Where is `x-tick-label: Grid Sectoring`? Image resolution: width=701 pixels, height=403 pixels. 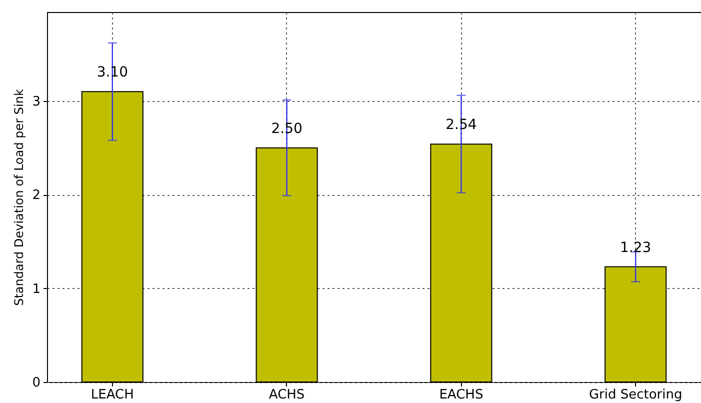 x-tick-label: Grid Sectoring is located at coordinates (635, 395).